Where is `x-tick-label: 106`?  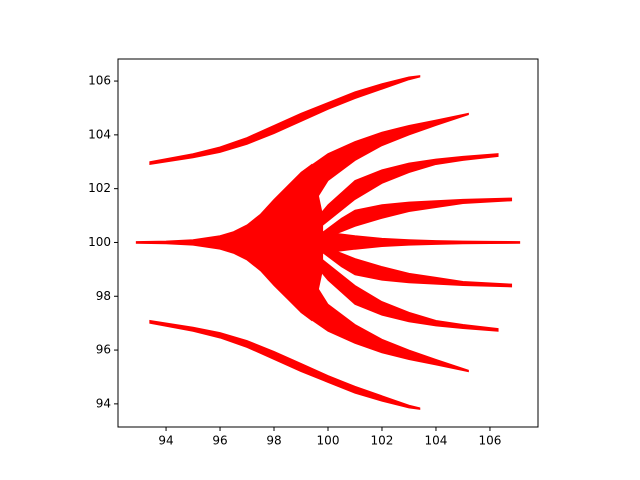
x-tick-label: 106 is located at coordinates (490, 441).